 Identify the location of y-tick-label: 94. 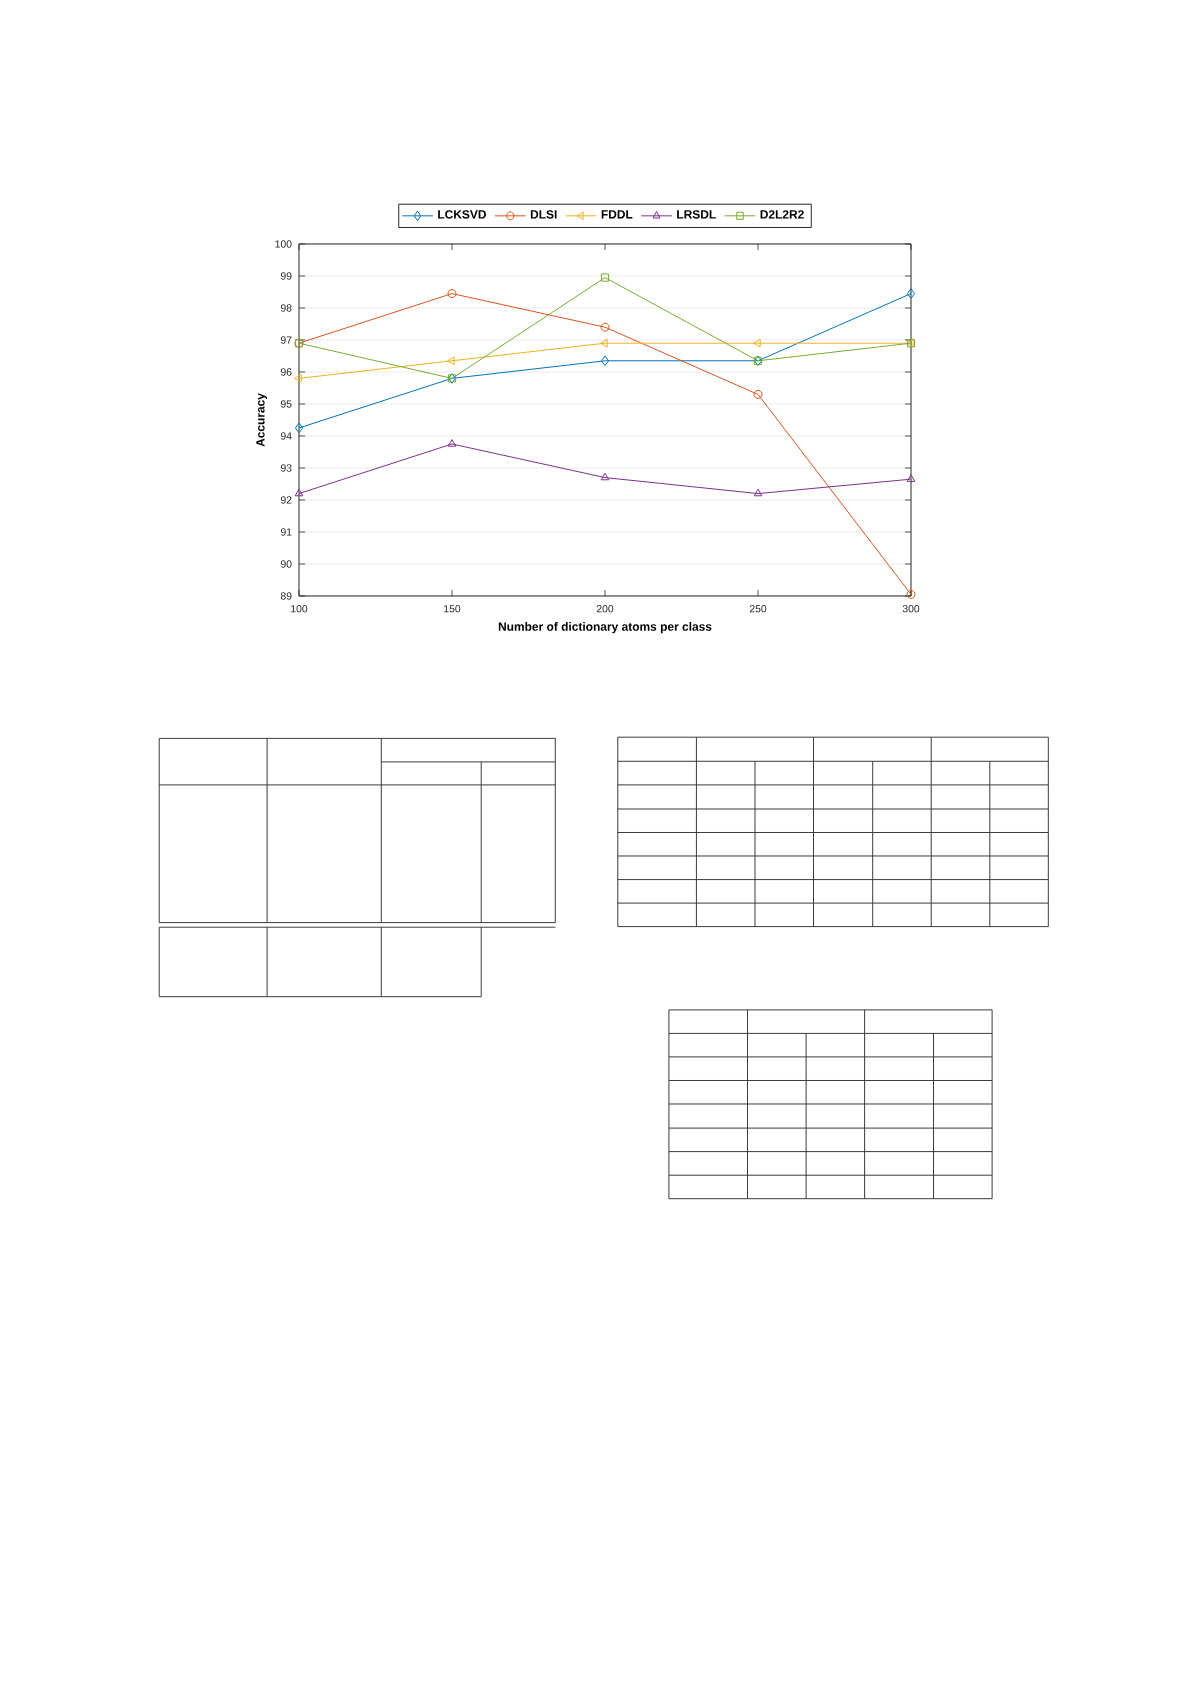
(286, 436).